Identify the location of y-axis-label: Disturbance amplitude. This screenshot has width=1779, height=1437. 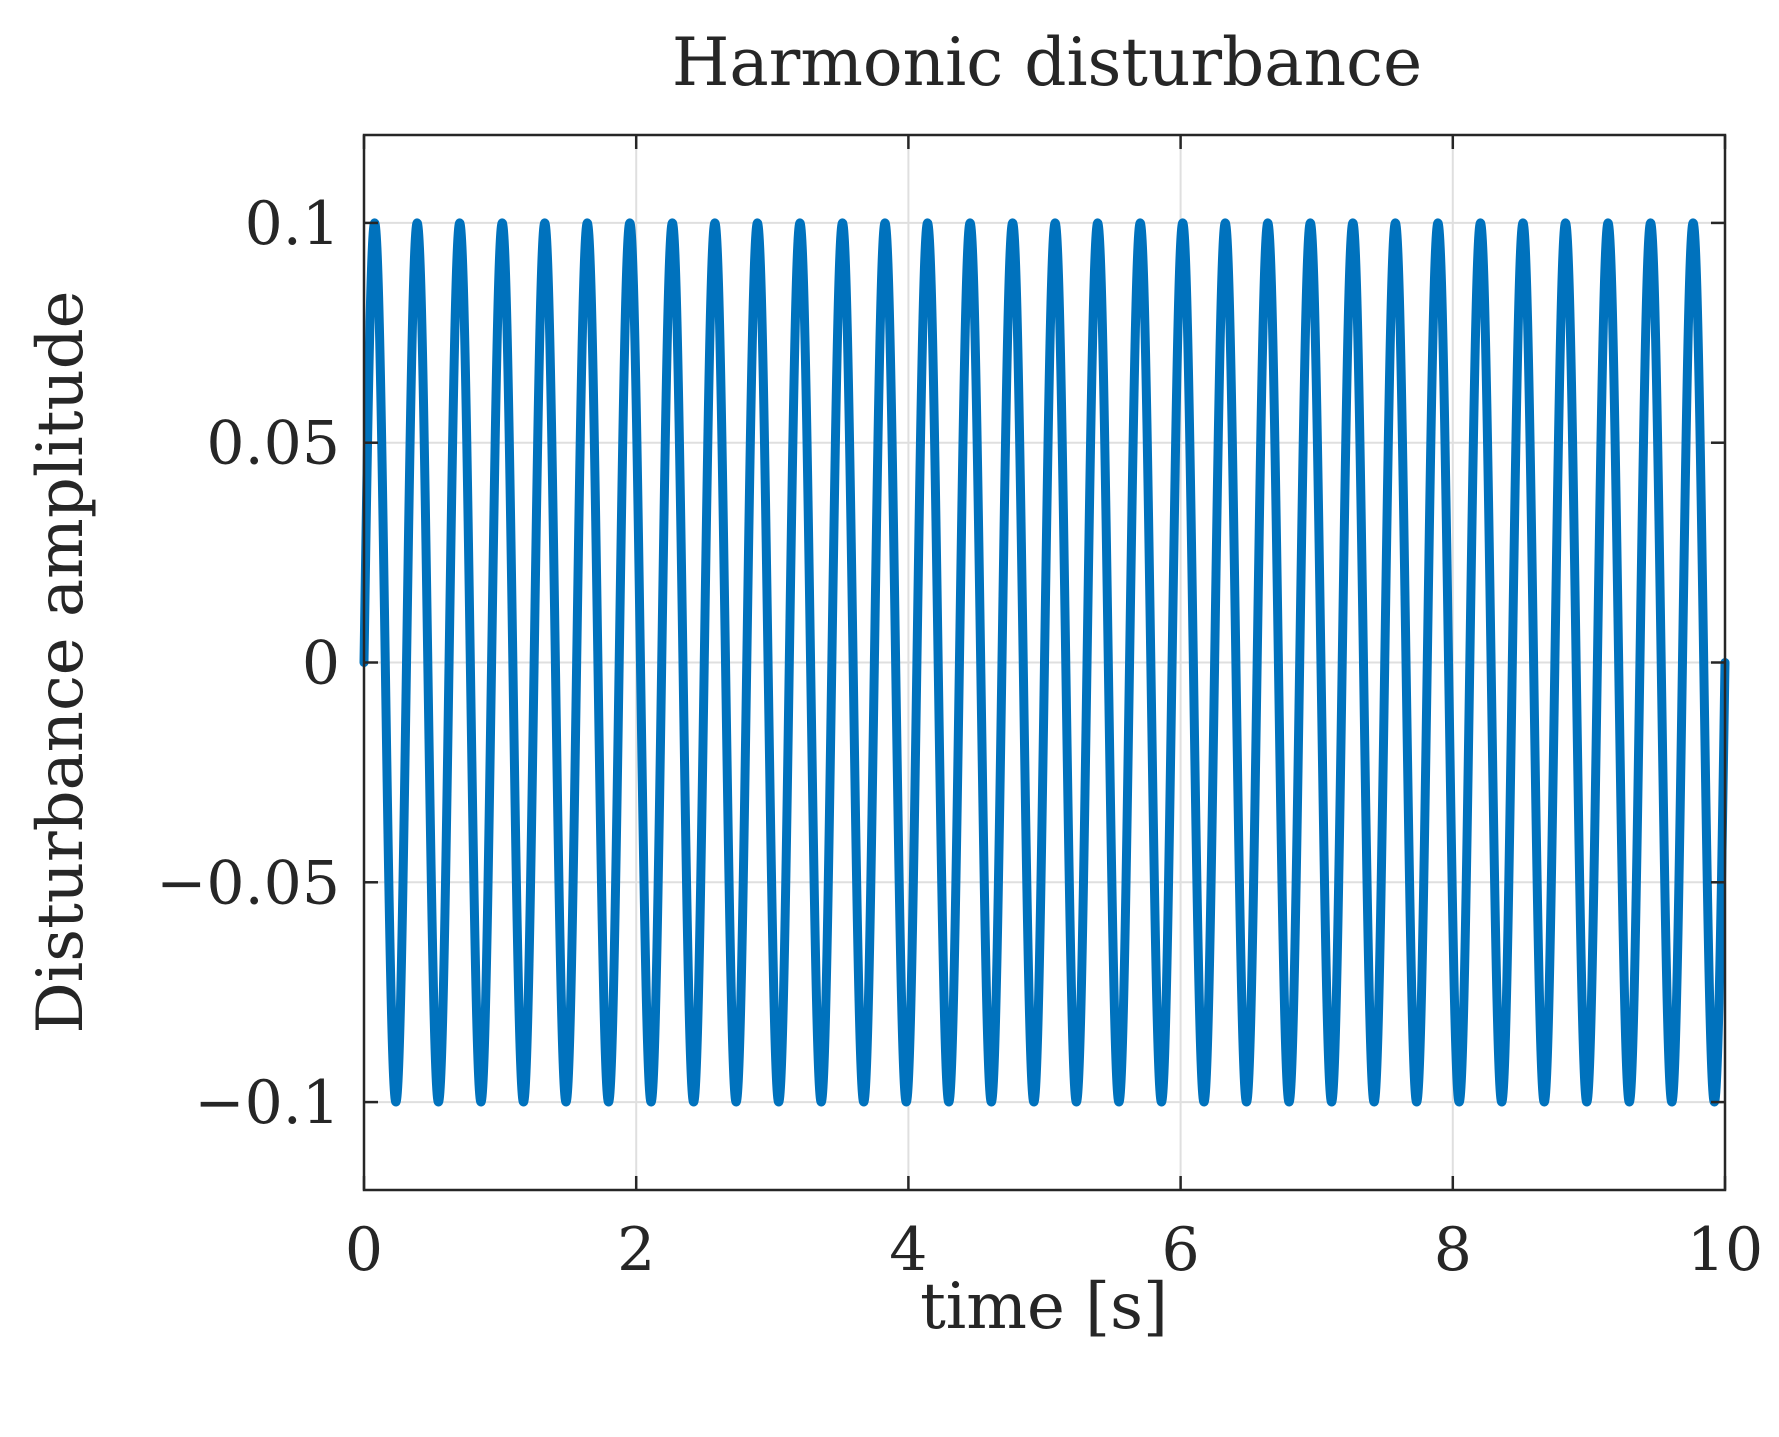
(61, 661).